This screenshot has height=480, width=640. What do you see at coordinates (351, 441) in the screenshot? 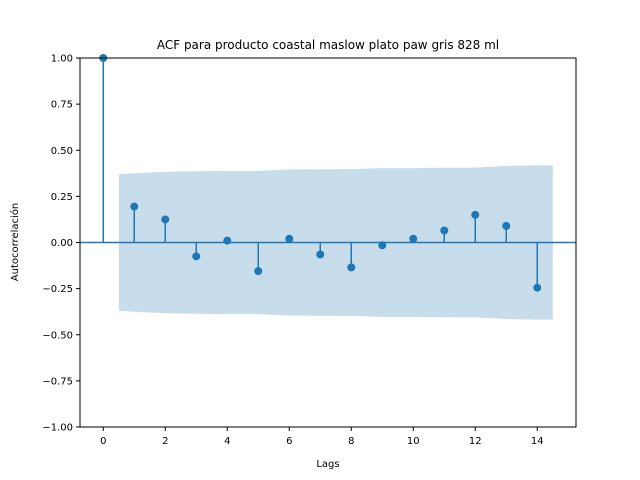
I see `x-tick-label-8: 8` at bounding box center [351, 441].